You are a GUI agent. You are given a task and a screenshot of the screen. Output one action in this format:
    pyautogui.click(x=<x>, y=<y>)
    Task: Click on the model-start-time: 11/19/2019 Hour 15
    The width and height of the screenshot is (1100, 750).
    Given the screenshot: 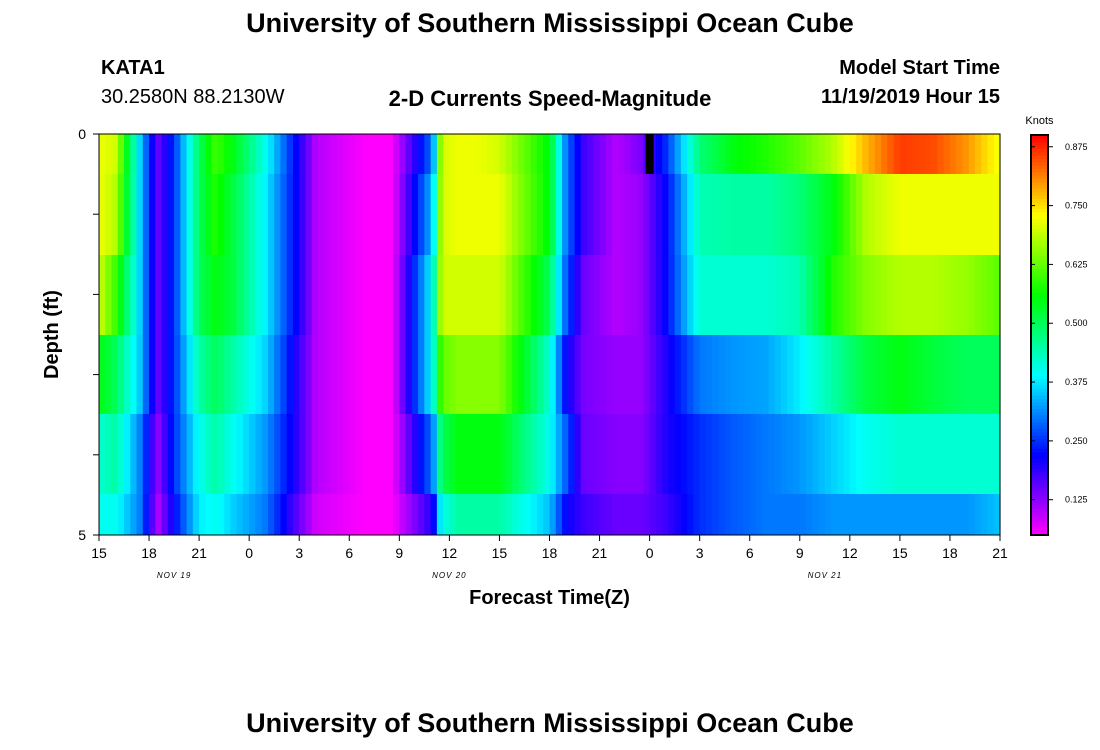 What is the action you would take?
    pyautogui.click(x=910, y=97)
    